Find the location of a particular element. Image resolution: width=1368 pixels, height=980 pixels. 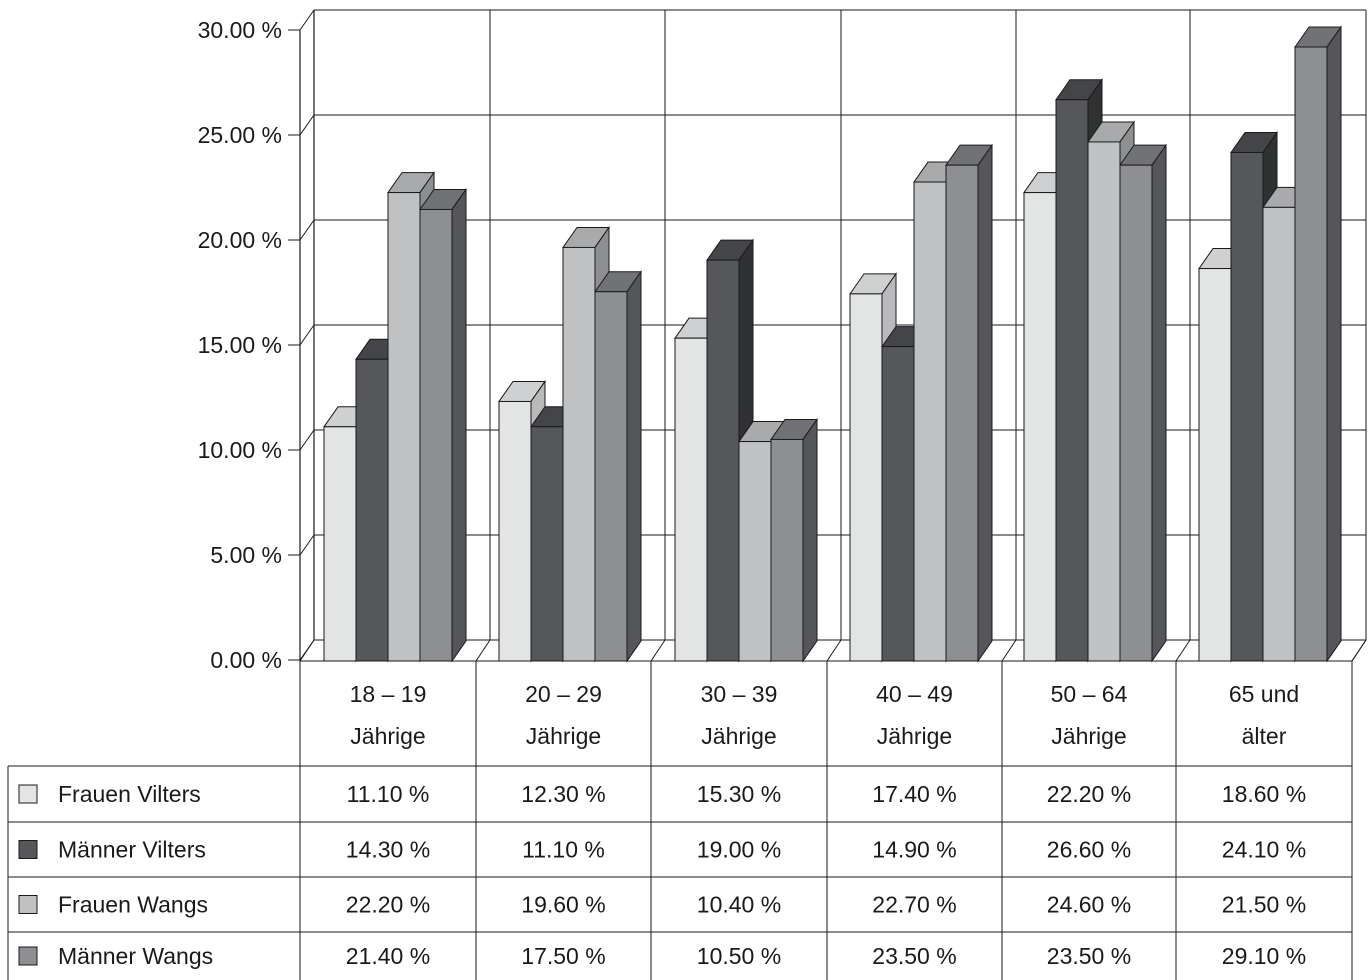

category-label: 65 und is located at coordinates (1264, 694).